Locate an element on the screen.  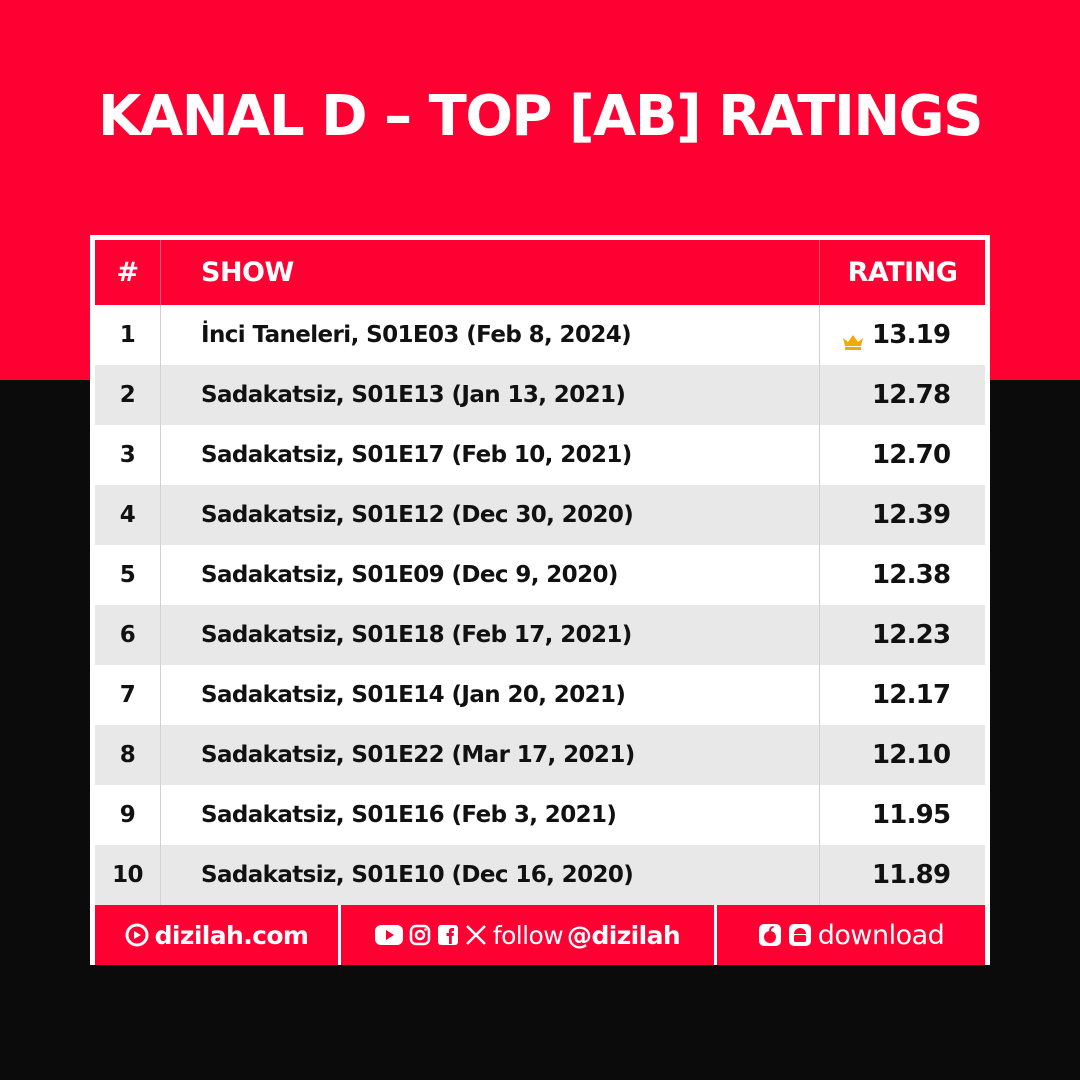
rating-cell: 11.95 is located at coordinates (902, 815).